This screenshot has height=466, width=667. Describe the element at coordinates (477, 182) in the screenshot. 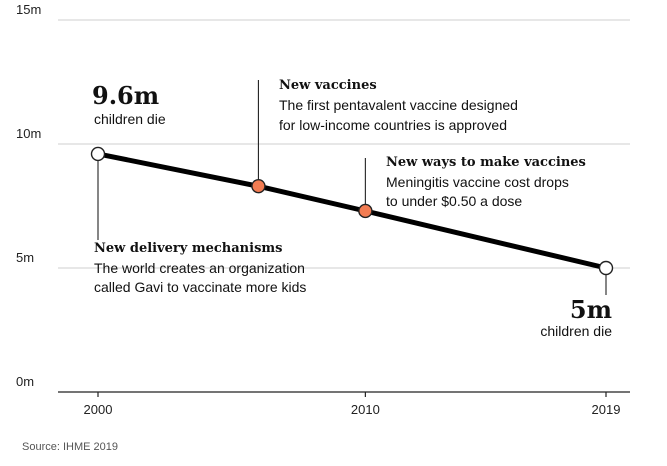

I see `annotation-ways-line-1: Meningitis vaccine cost drops` at that location.